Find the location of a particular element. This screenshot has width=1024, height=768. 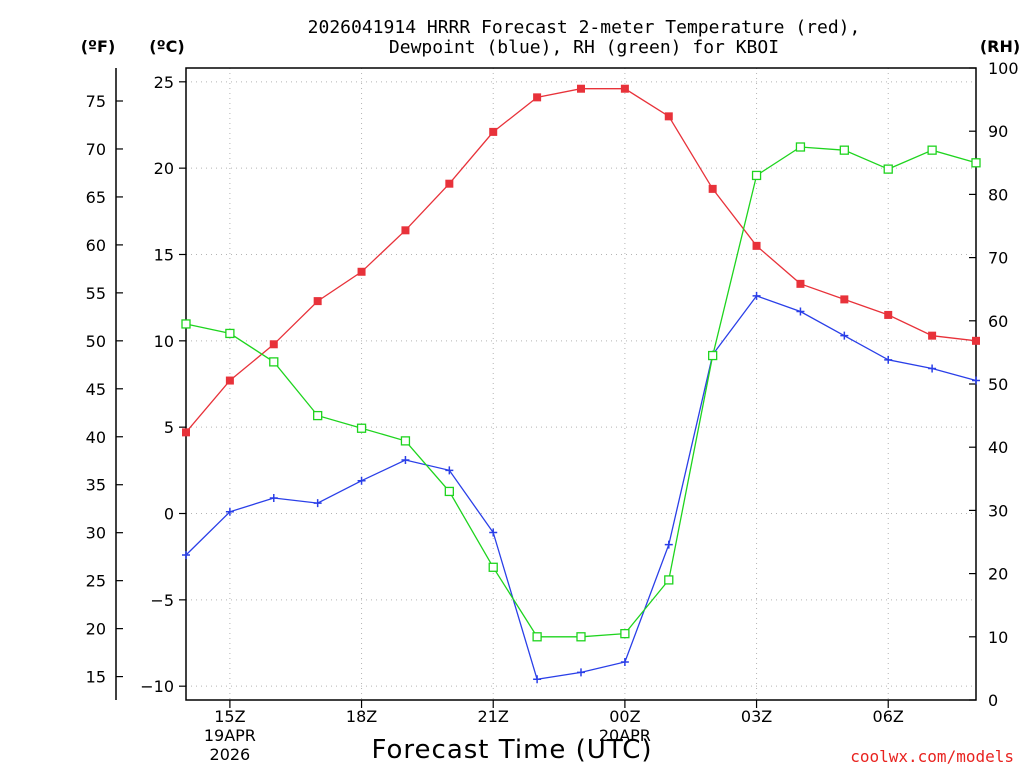

rh-tick-label: 10 is located at coordinates (998, 637).